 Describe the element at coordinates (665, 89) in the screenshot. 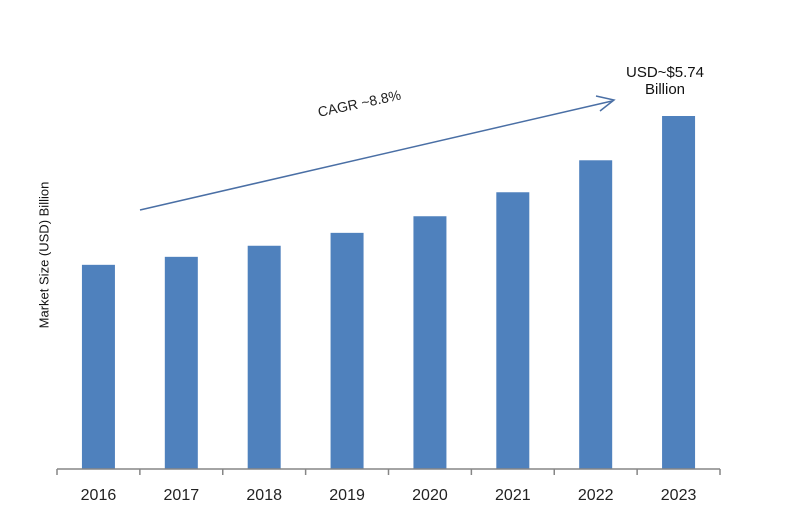

I see `annotation-line2: Billion` at that location.